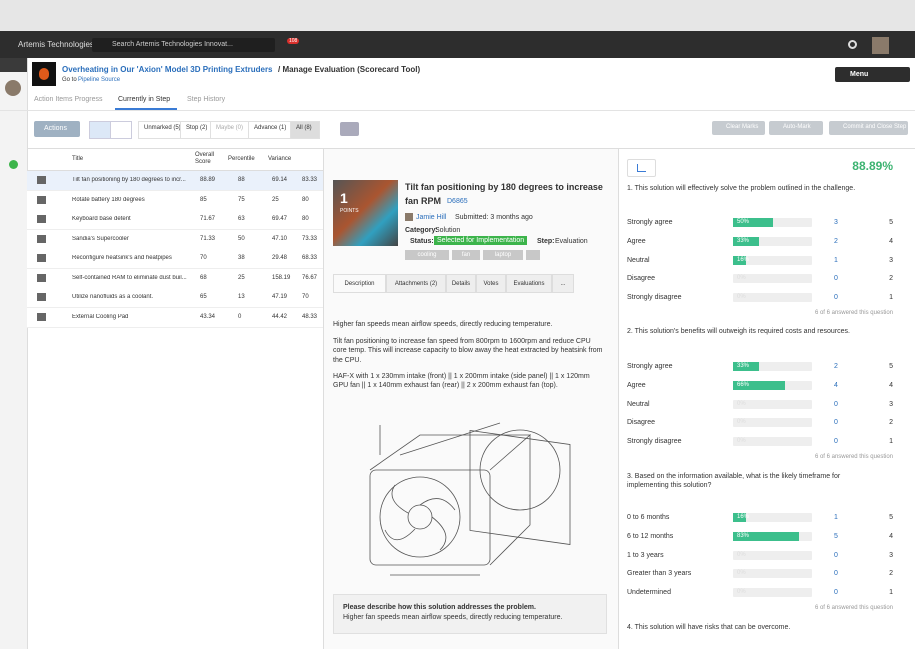 This screenshot has width=915, height=649. Describe the element at coordinates (280, 238) in the screenshot. I see `table-cell: 47.10` at that location.